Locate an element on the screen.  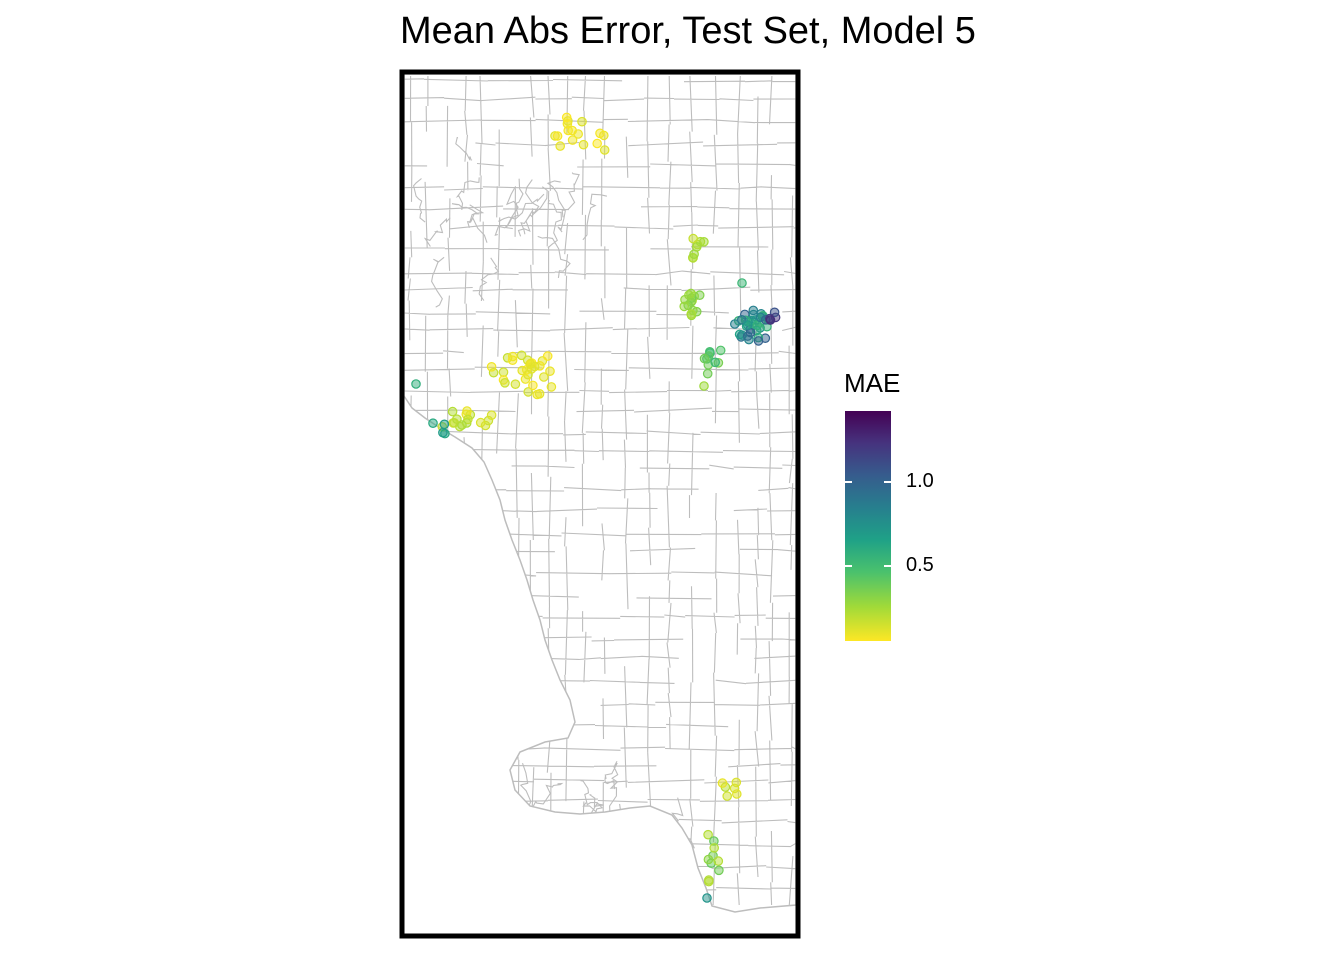
legend-colorbar is located at coordinates (868, 526).